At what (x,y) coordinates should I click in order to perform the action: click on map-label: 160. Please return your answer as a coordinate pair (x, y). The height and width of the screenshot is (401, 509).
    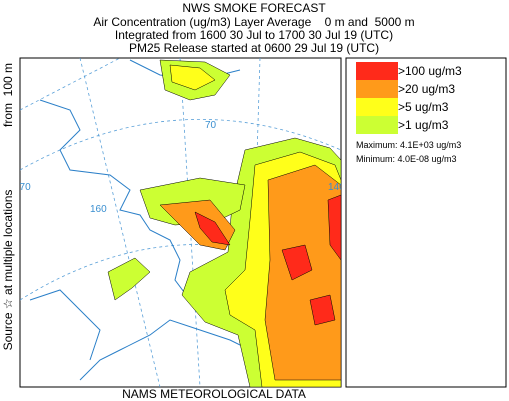
    Looking at the image, I should click on (98, 209).